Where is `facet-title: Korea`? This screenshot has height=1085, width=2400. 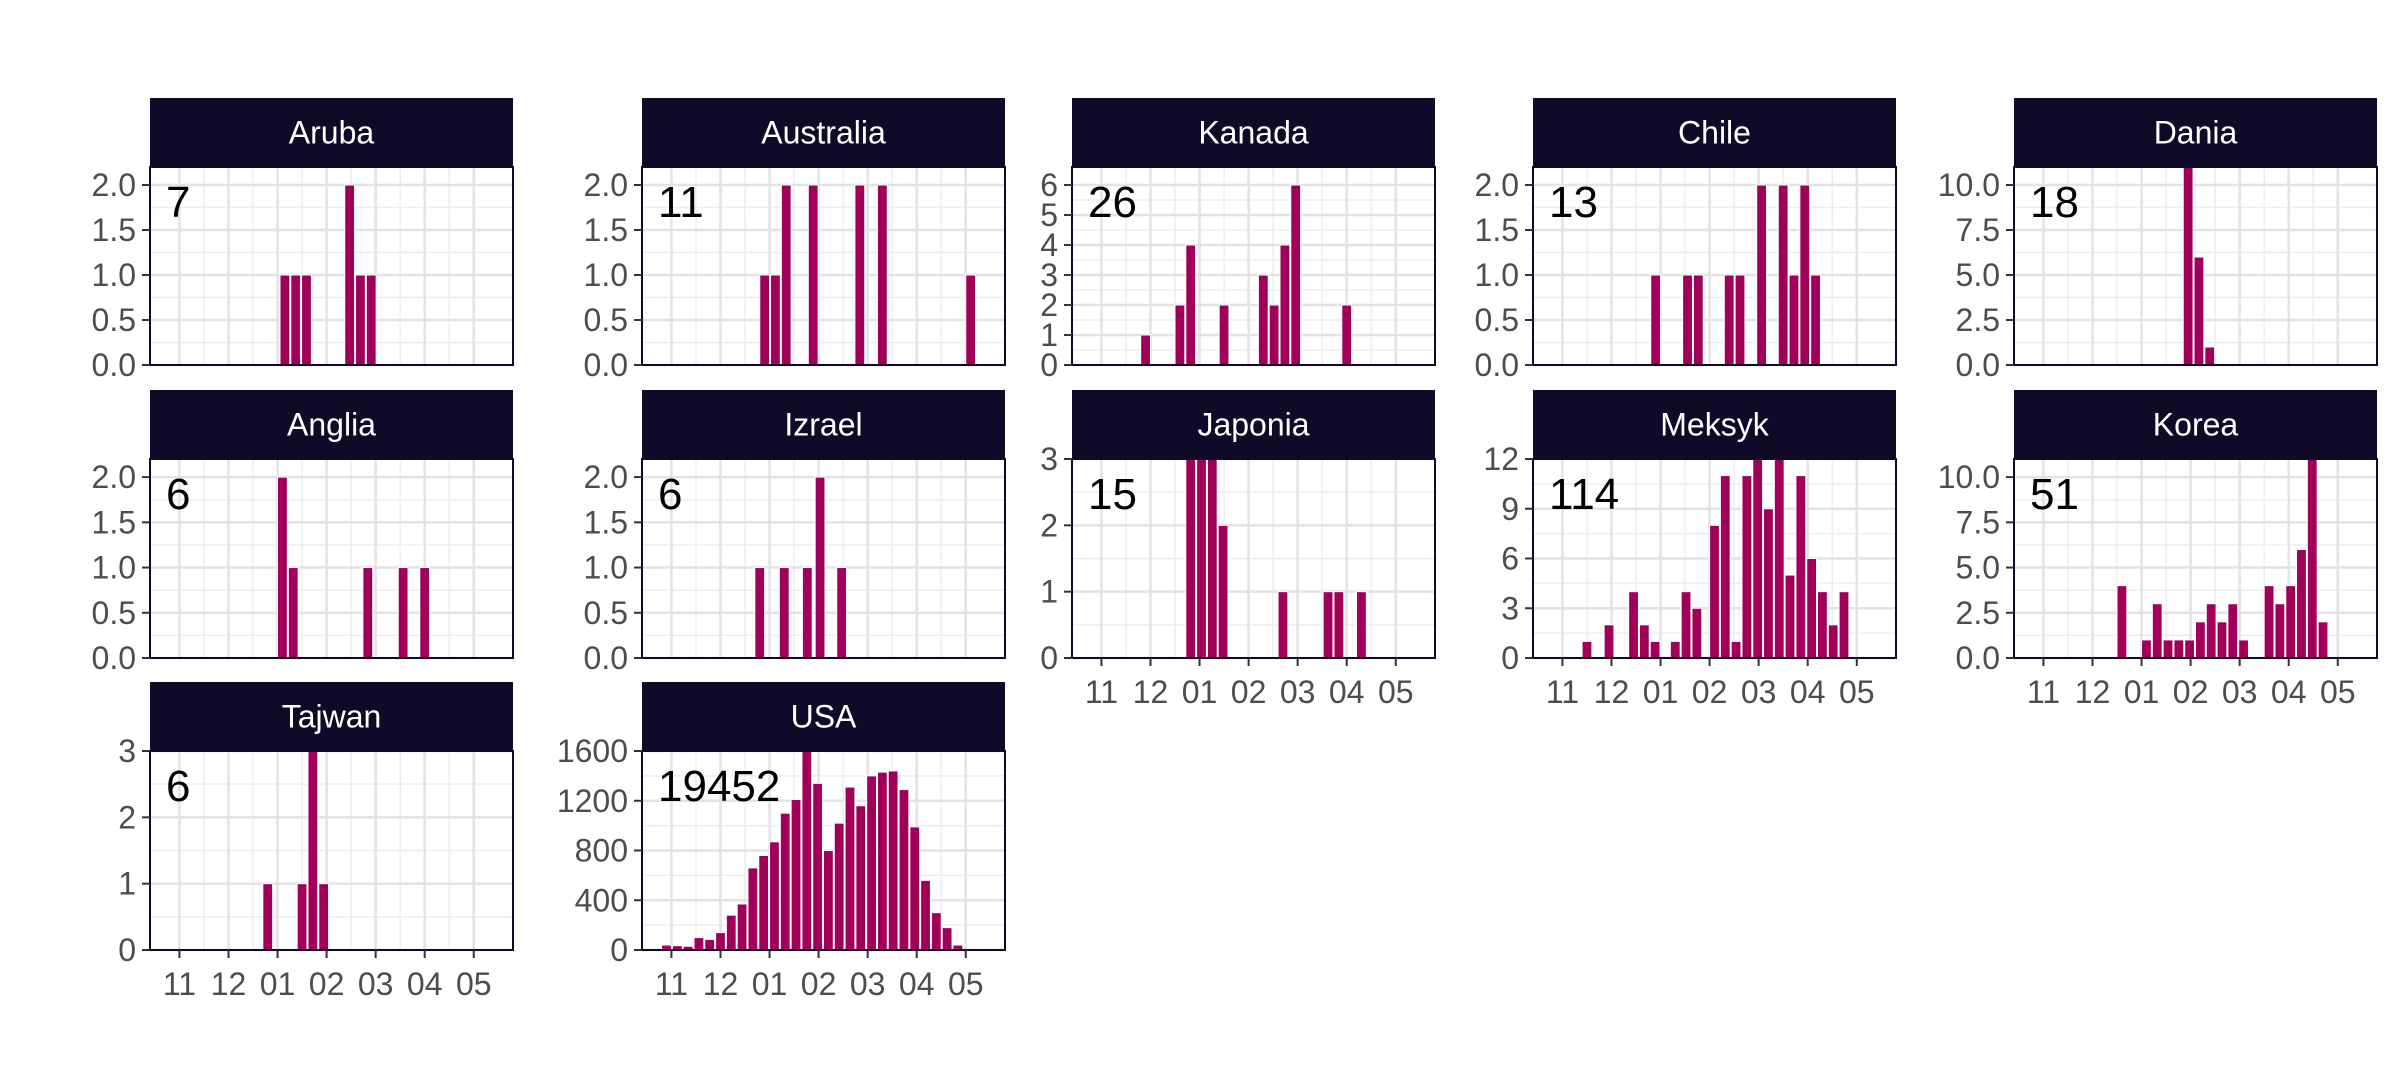
facet-title: Korea is located at coordinates (2196, 425).